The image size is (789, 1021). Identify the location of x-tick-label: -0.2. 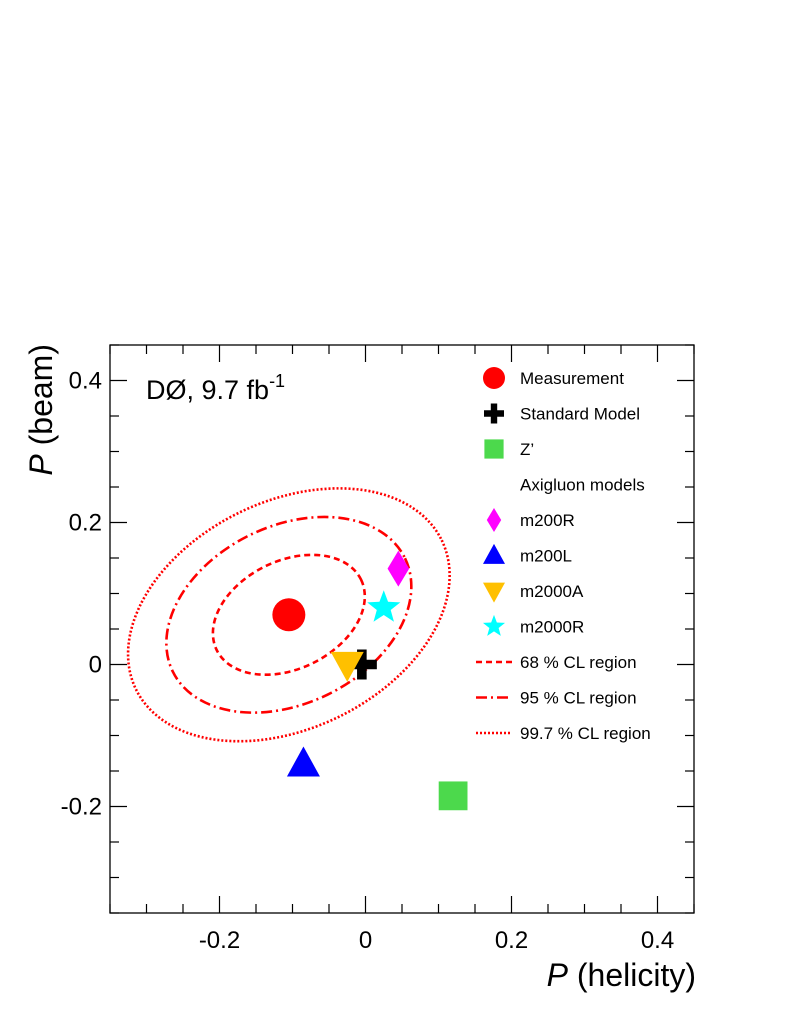
(219, 940).